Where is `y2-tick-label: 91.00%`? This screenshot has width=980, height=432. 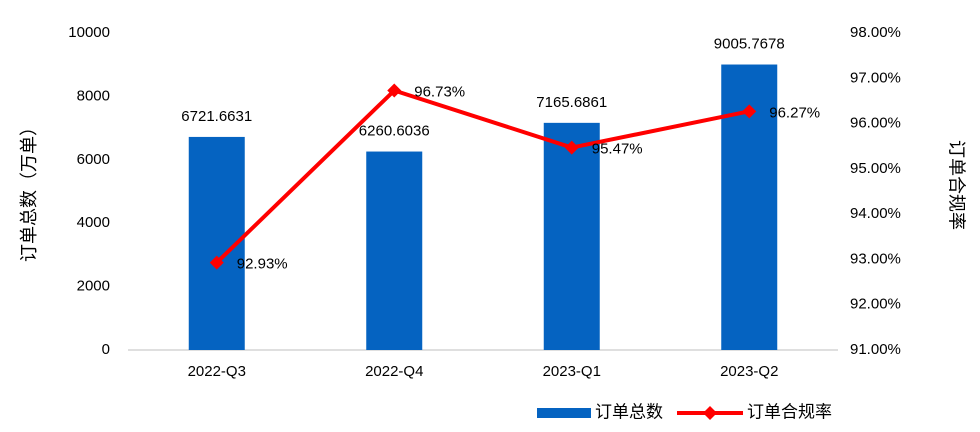
y2-tick-label: 91.00% is located at coordinates (875, 349).